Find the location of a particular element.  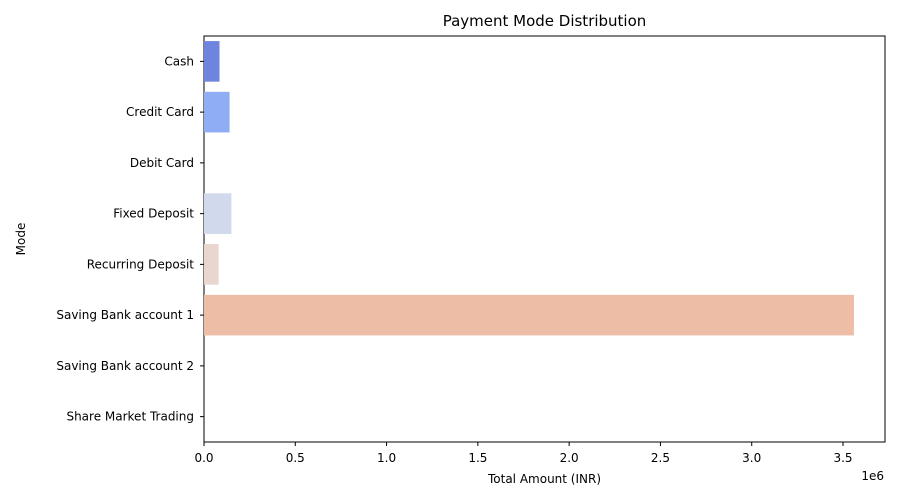

y-tick-label: Credit Card is located at coordinates (160, 112).